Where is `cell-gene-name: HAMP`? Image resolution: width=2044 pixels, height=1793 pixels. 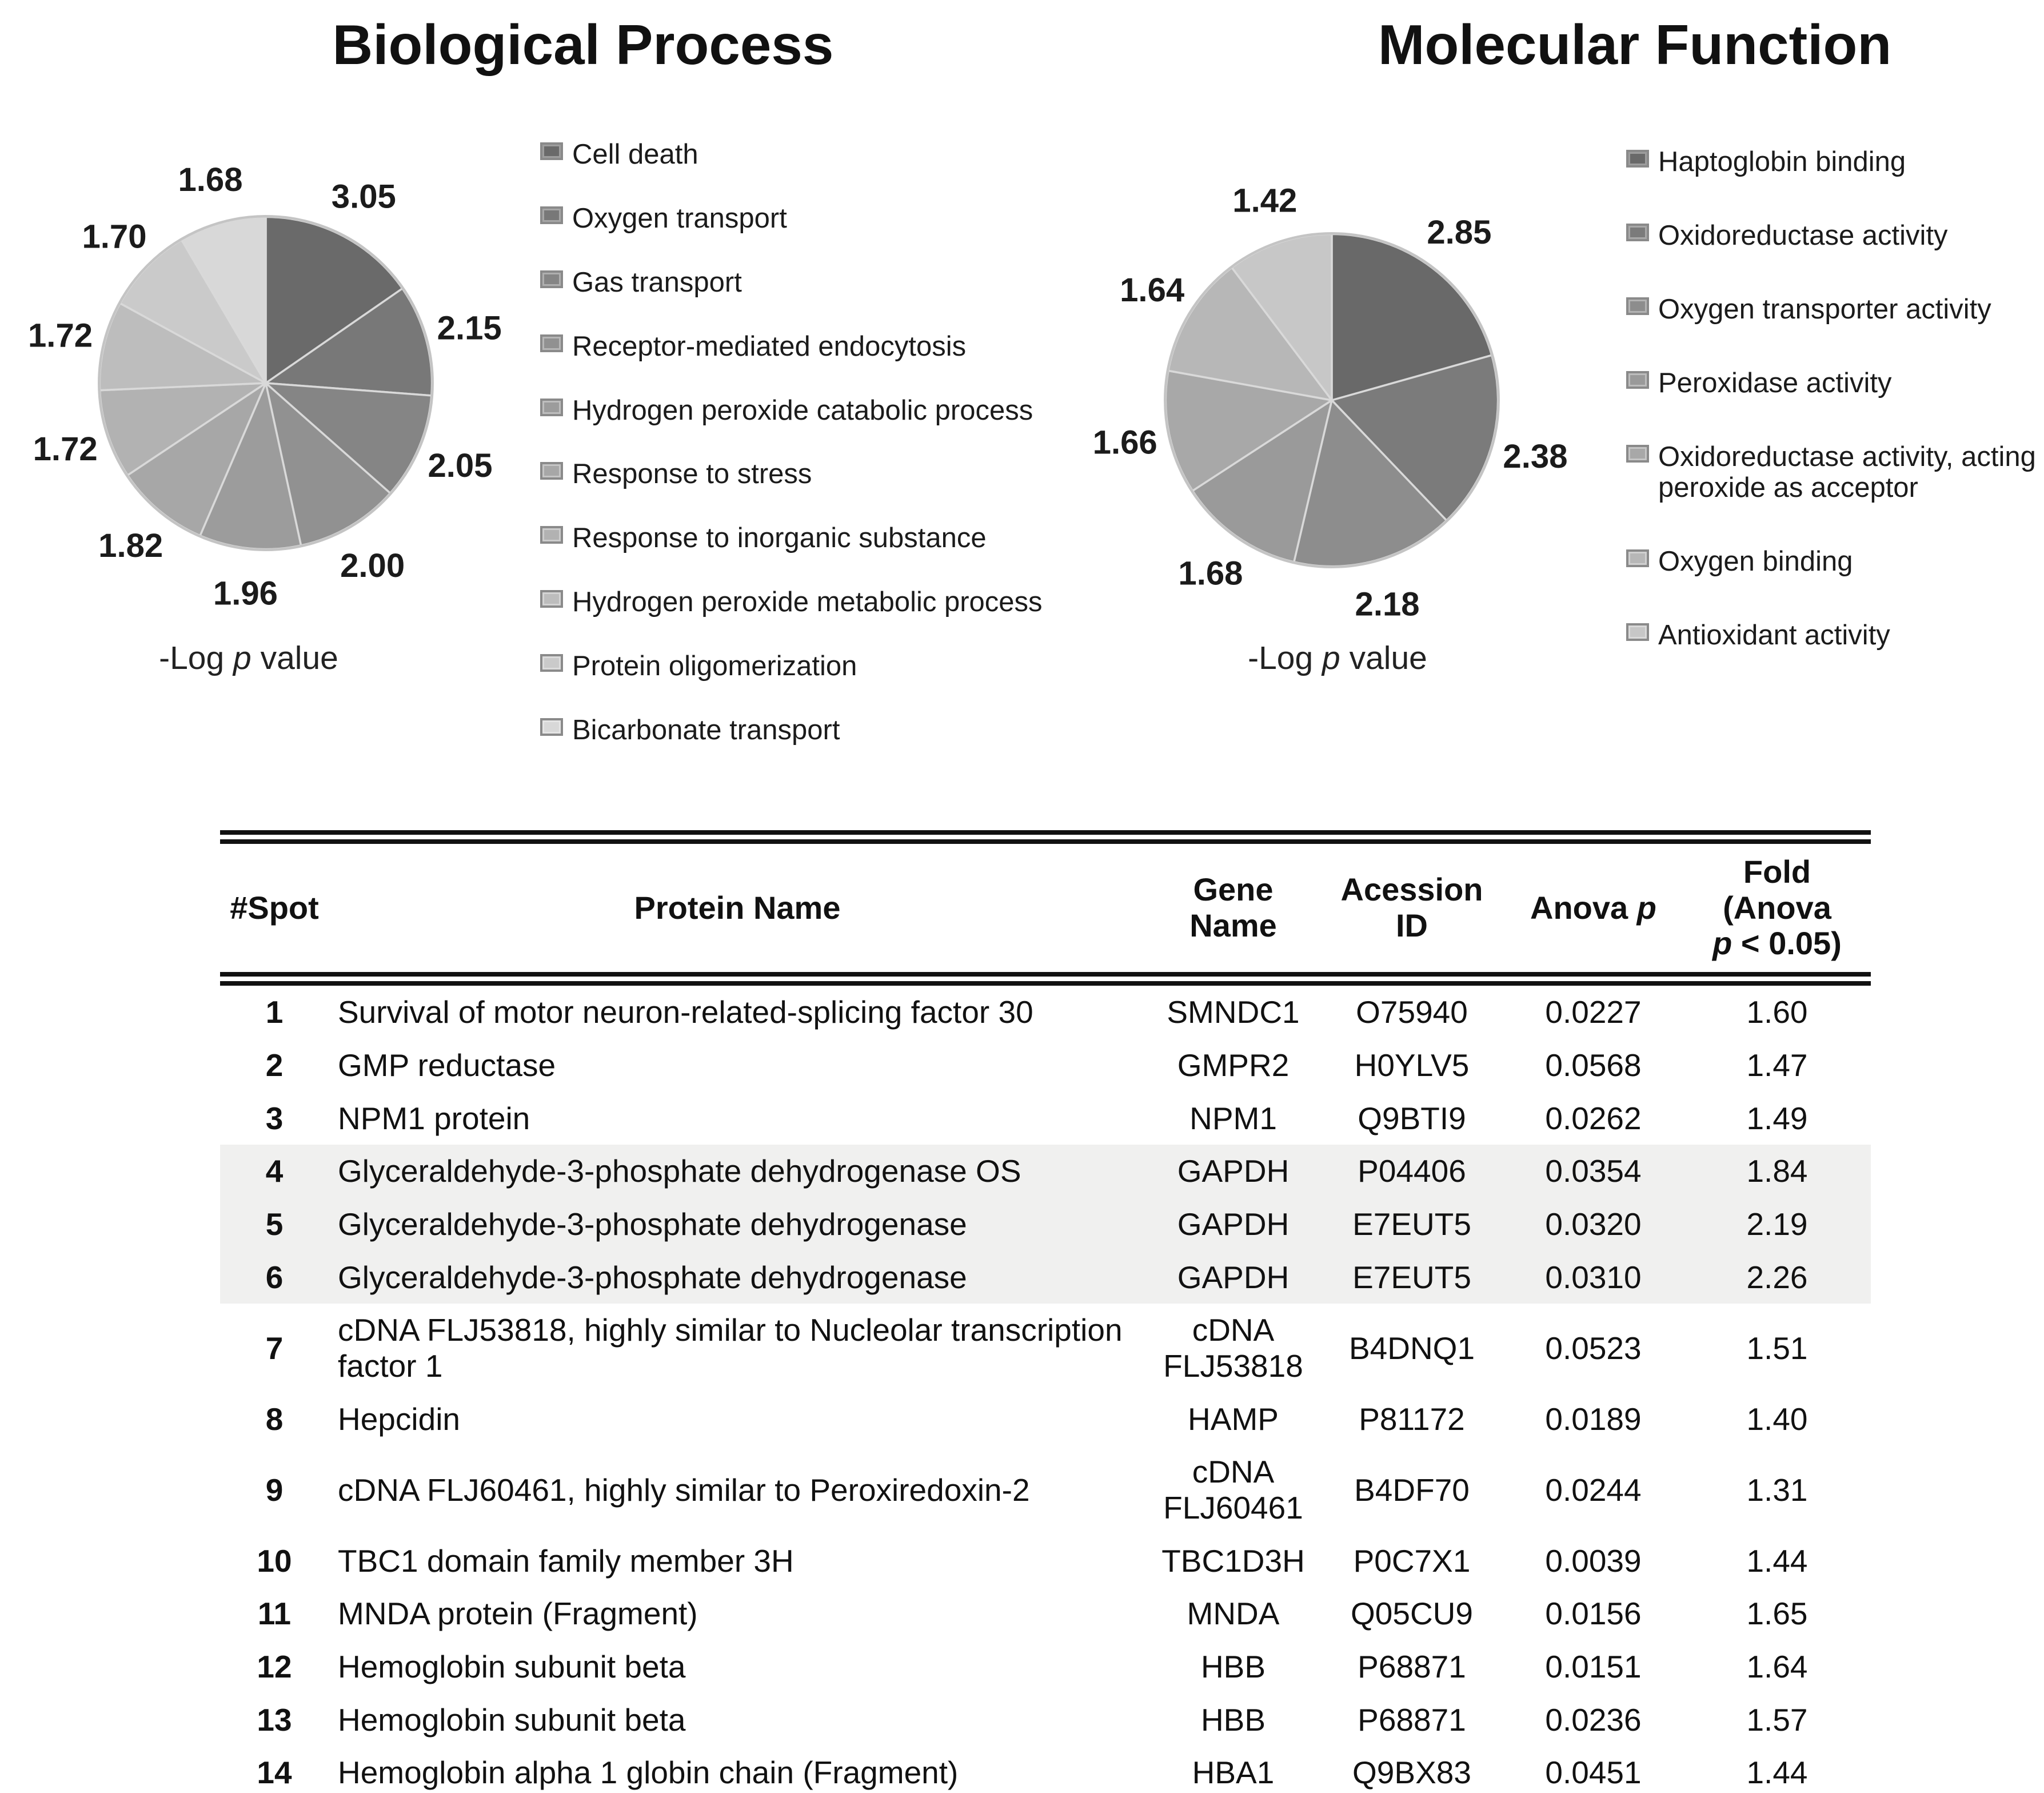 cell-gene-name: HAMP is located at coordinates (1233, 1419).